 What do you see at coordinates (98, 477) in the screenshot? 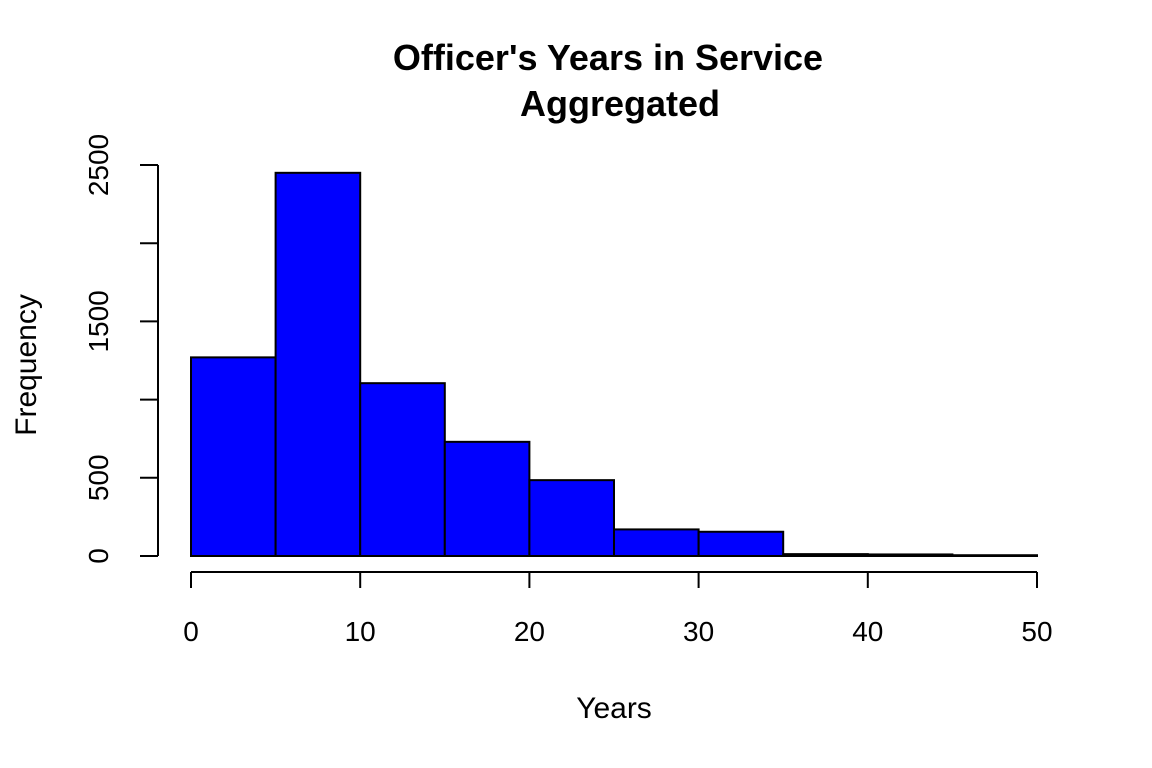
I see `y-tick-label: 500` at bounding box center [98, 477].